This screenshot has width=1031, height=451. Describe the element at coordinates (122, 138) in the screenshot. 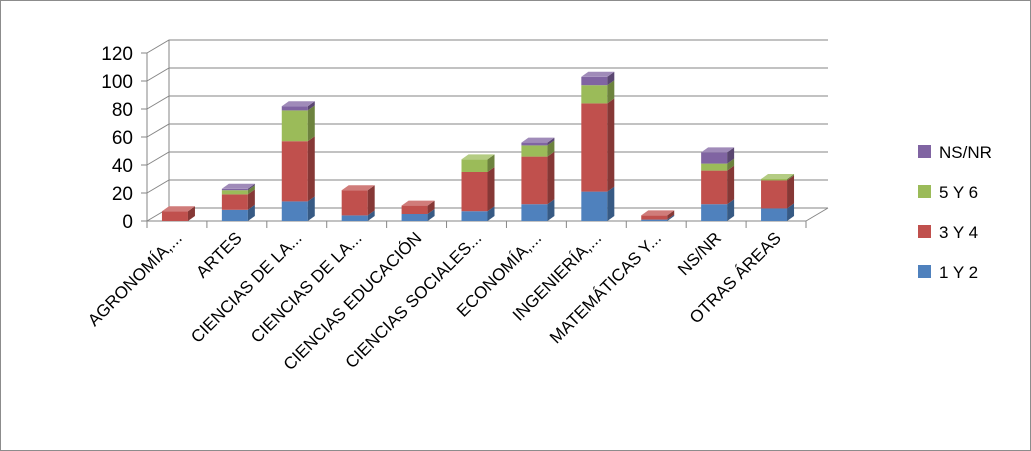

I see `y-tick-label: 60` at that location.